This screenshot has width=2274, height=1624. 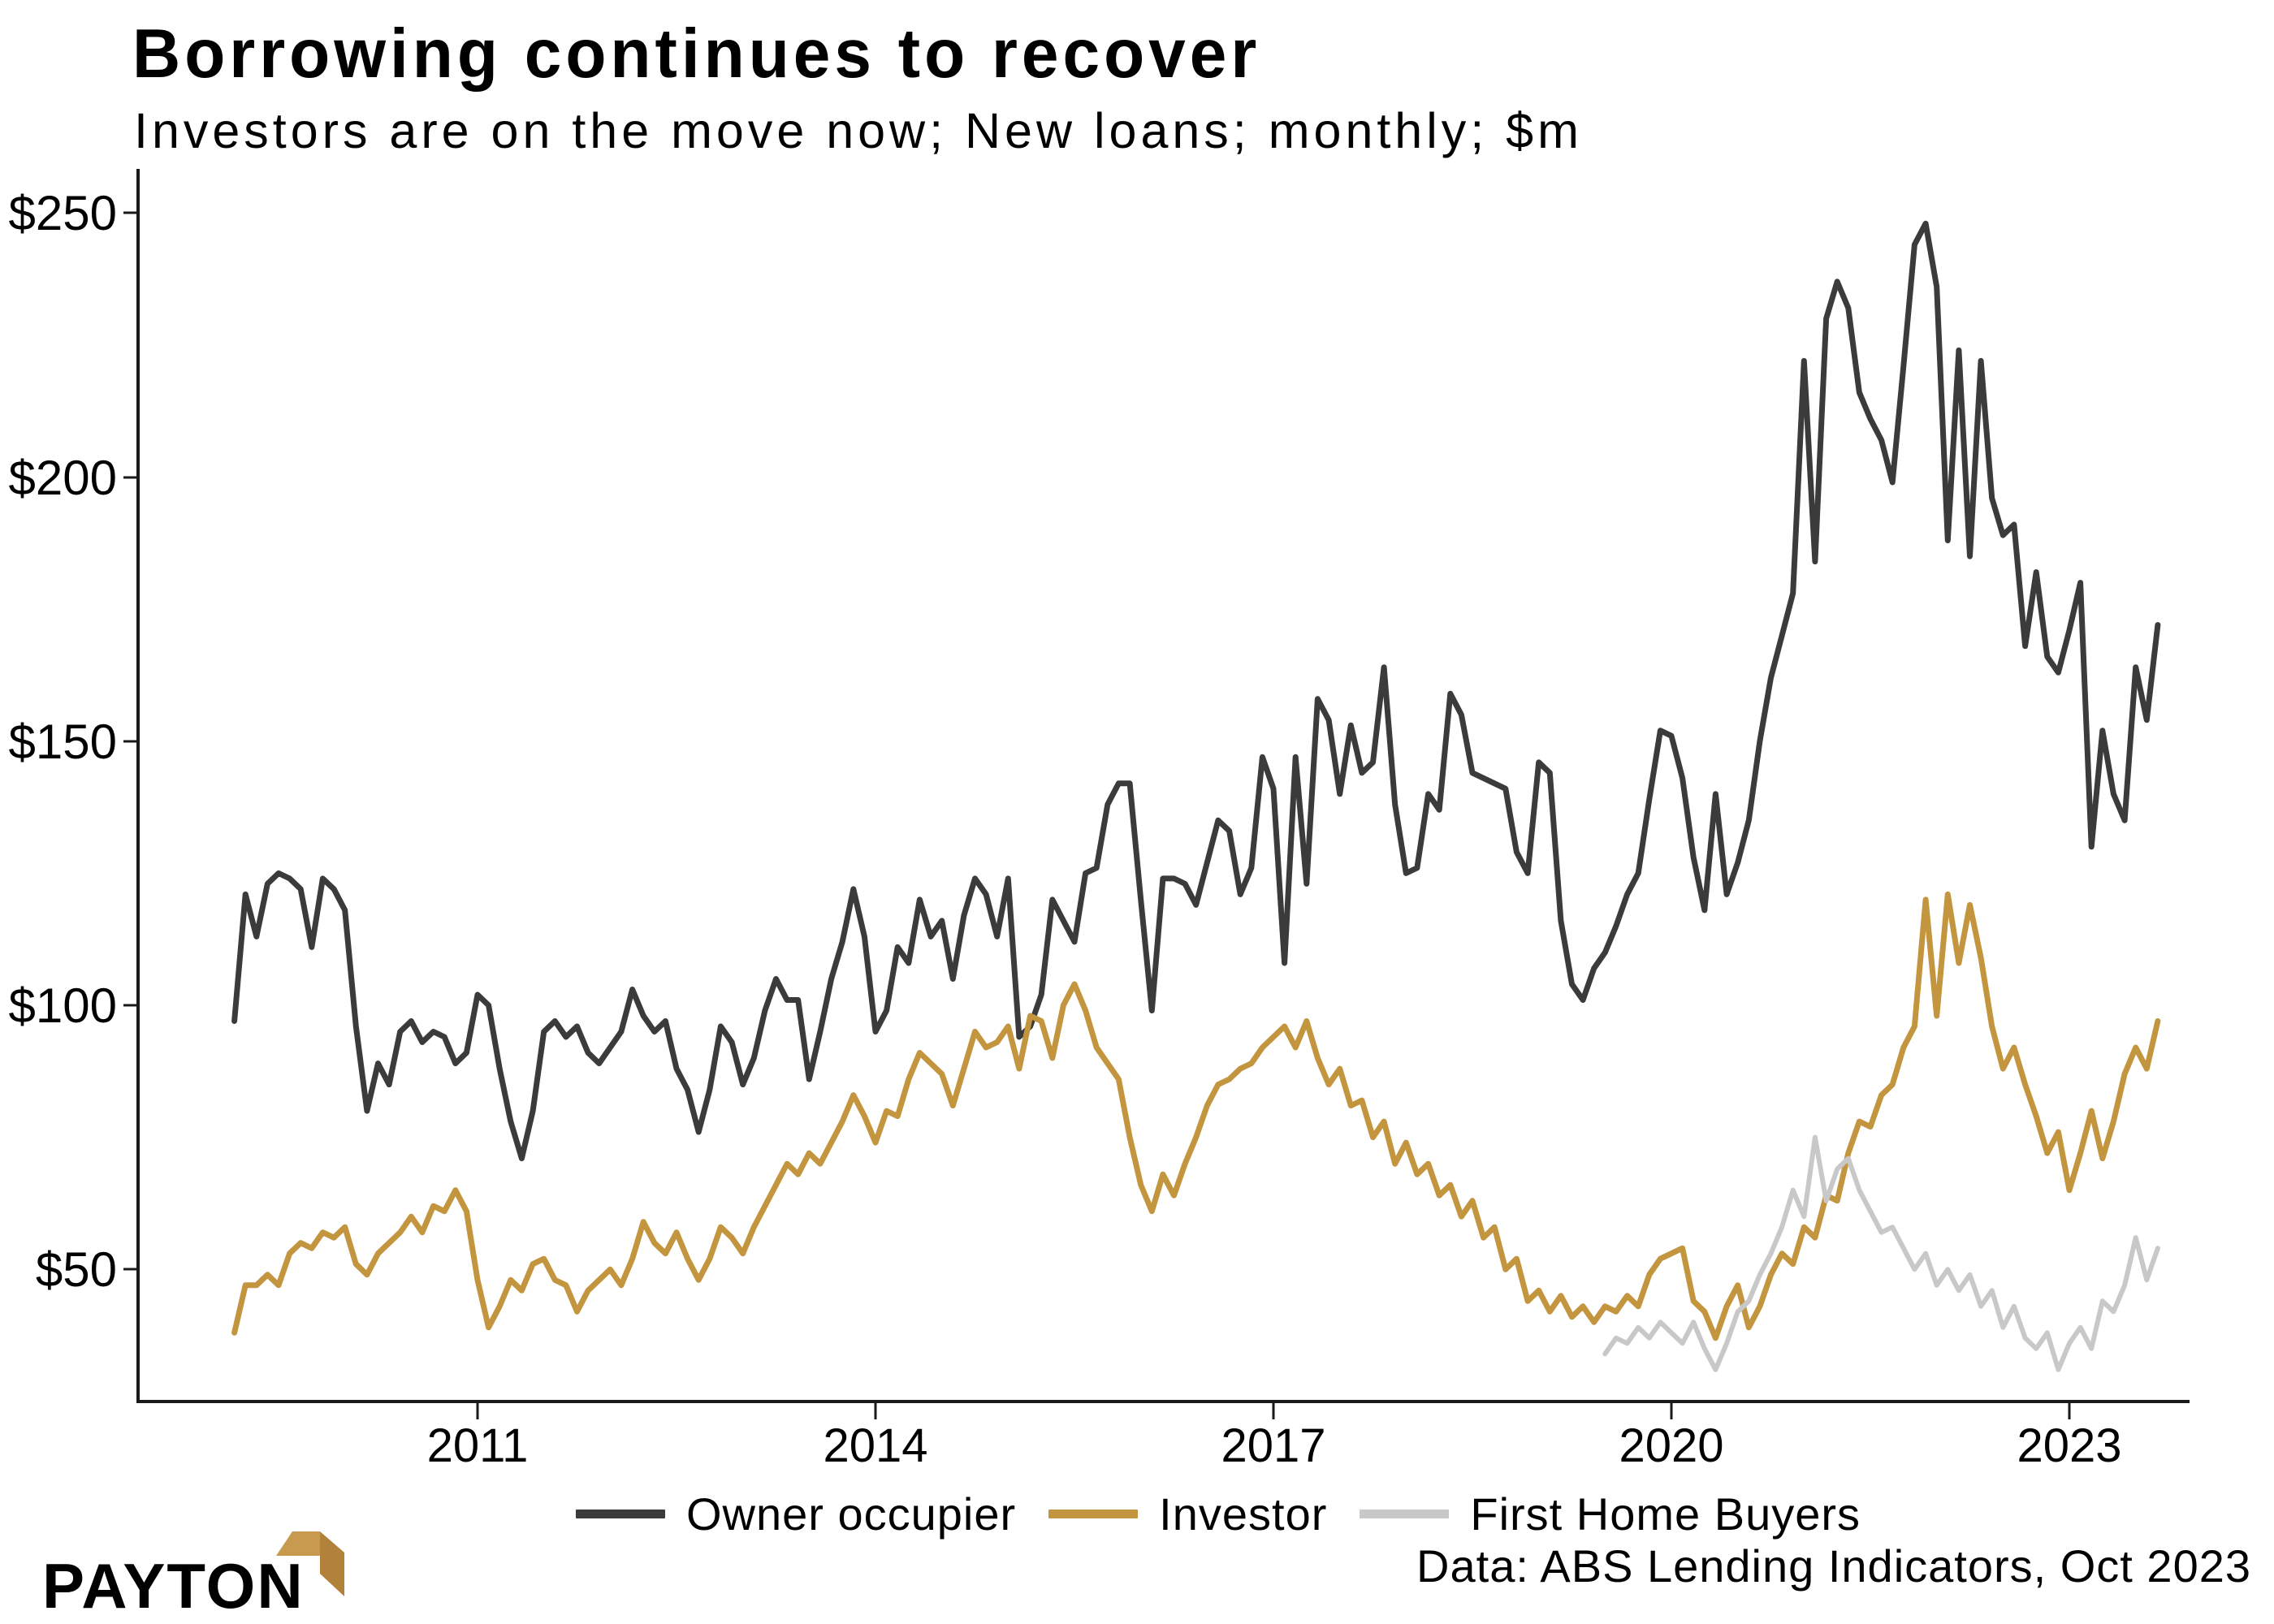 I want to click on x-tick-label: 2014, so click(x=875, y=1446).